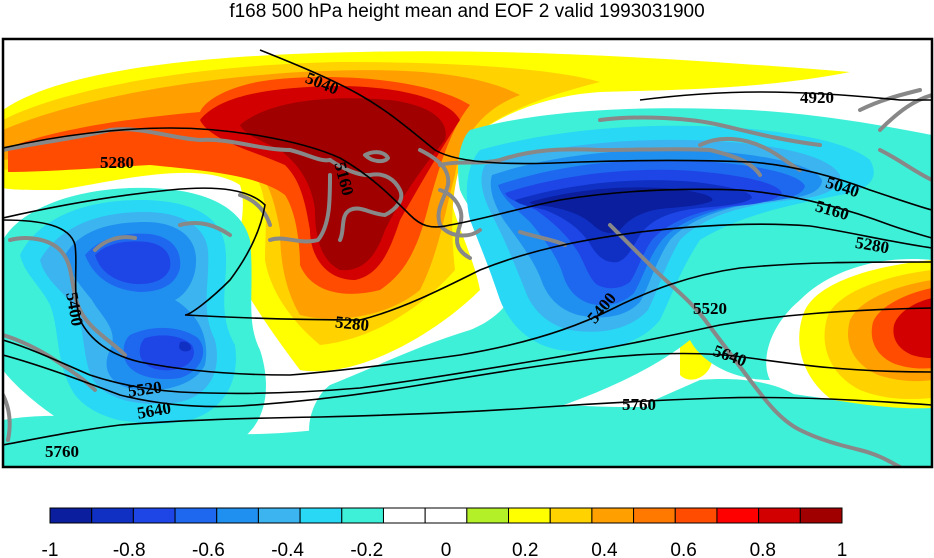  I want to click on contour-label-5760-east: 5760, so click(639, 404).